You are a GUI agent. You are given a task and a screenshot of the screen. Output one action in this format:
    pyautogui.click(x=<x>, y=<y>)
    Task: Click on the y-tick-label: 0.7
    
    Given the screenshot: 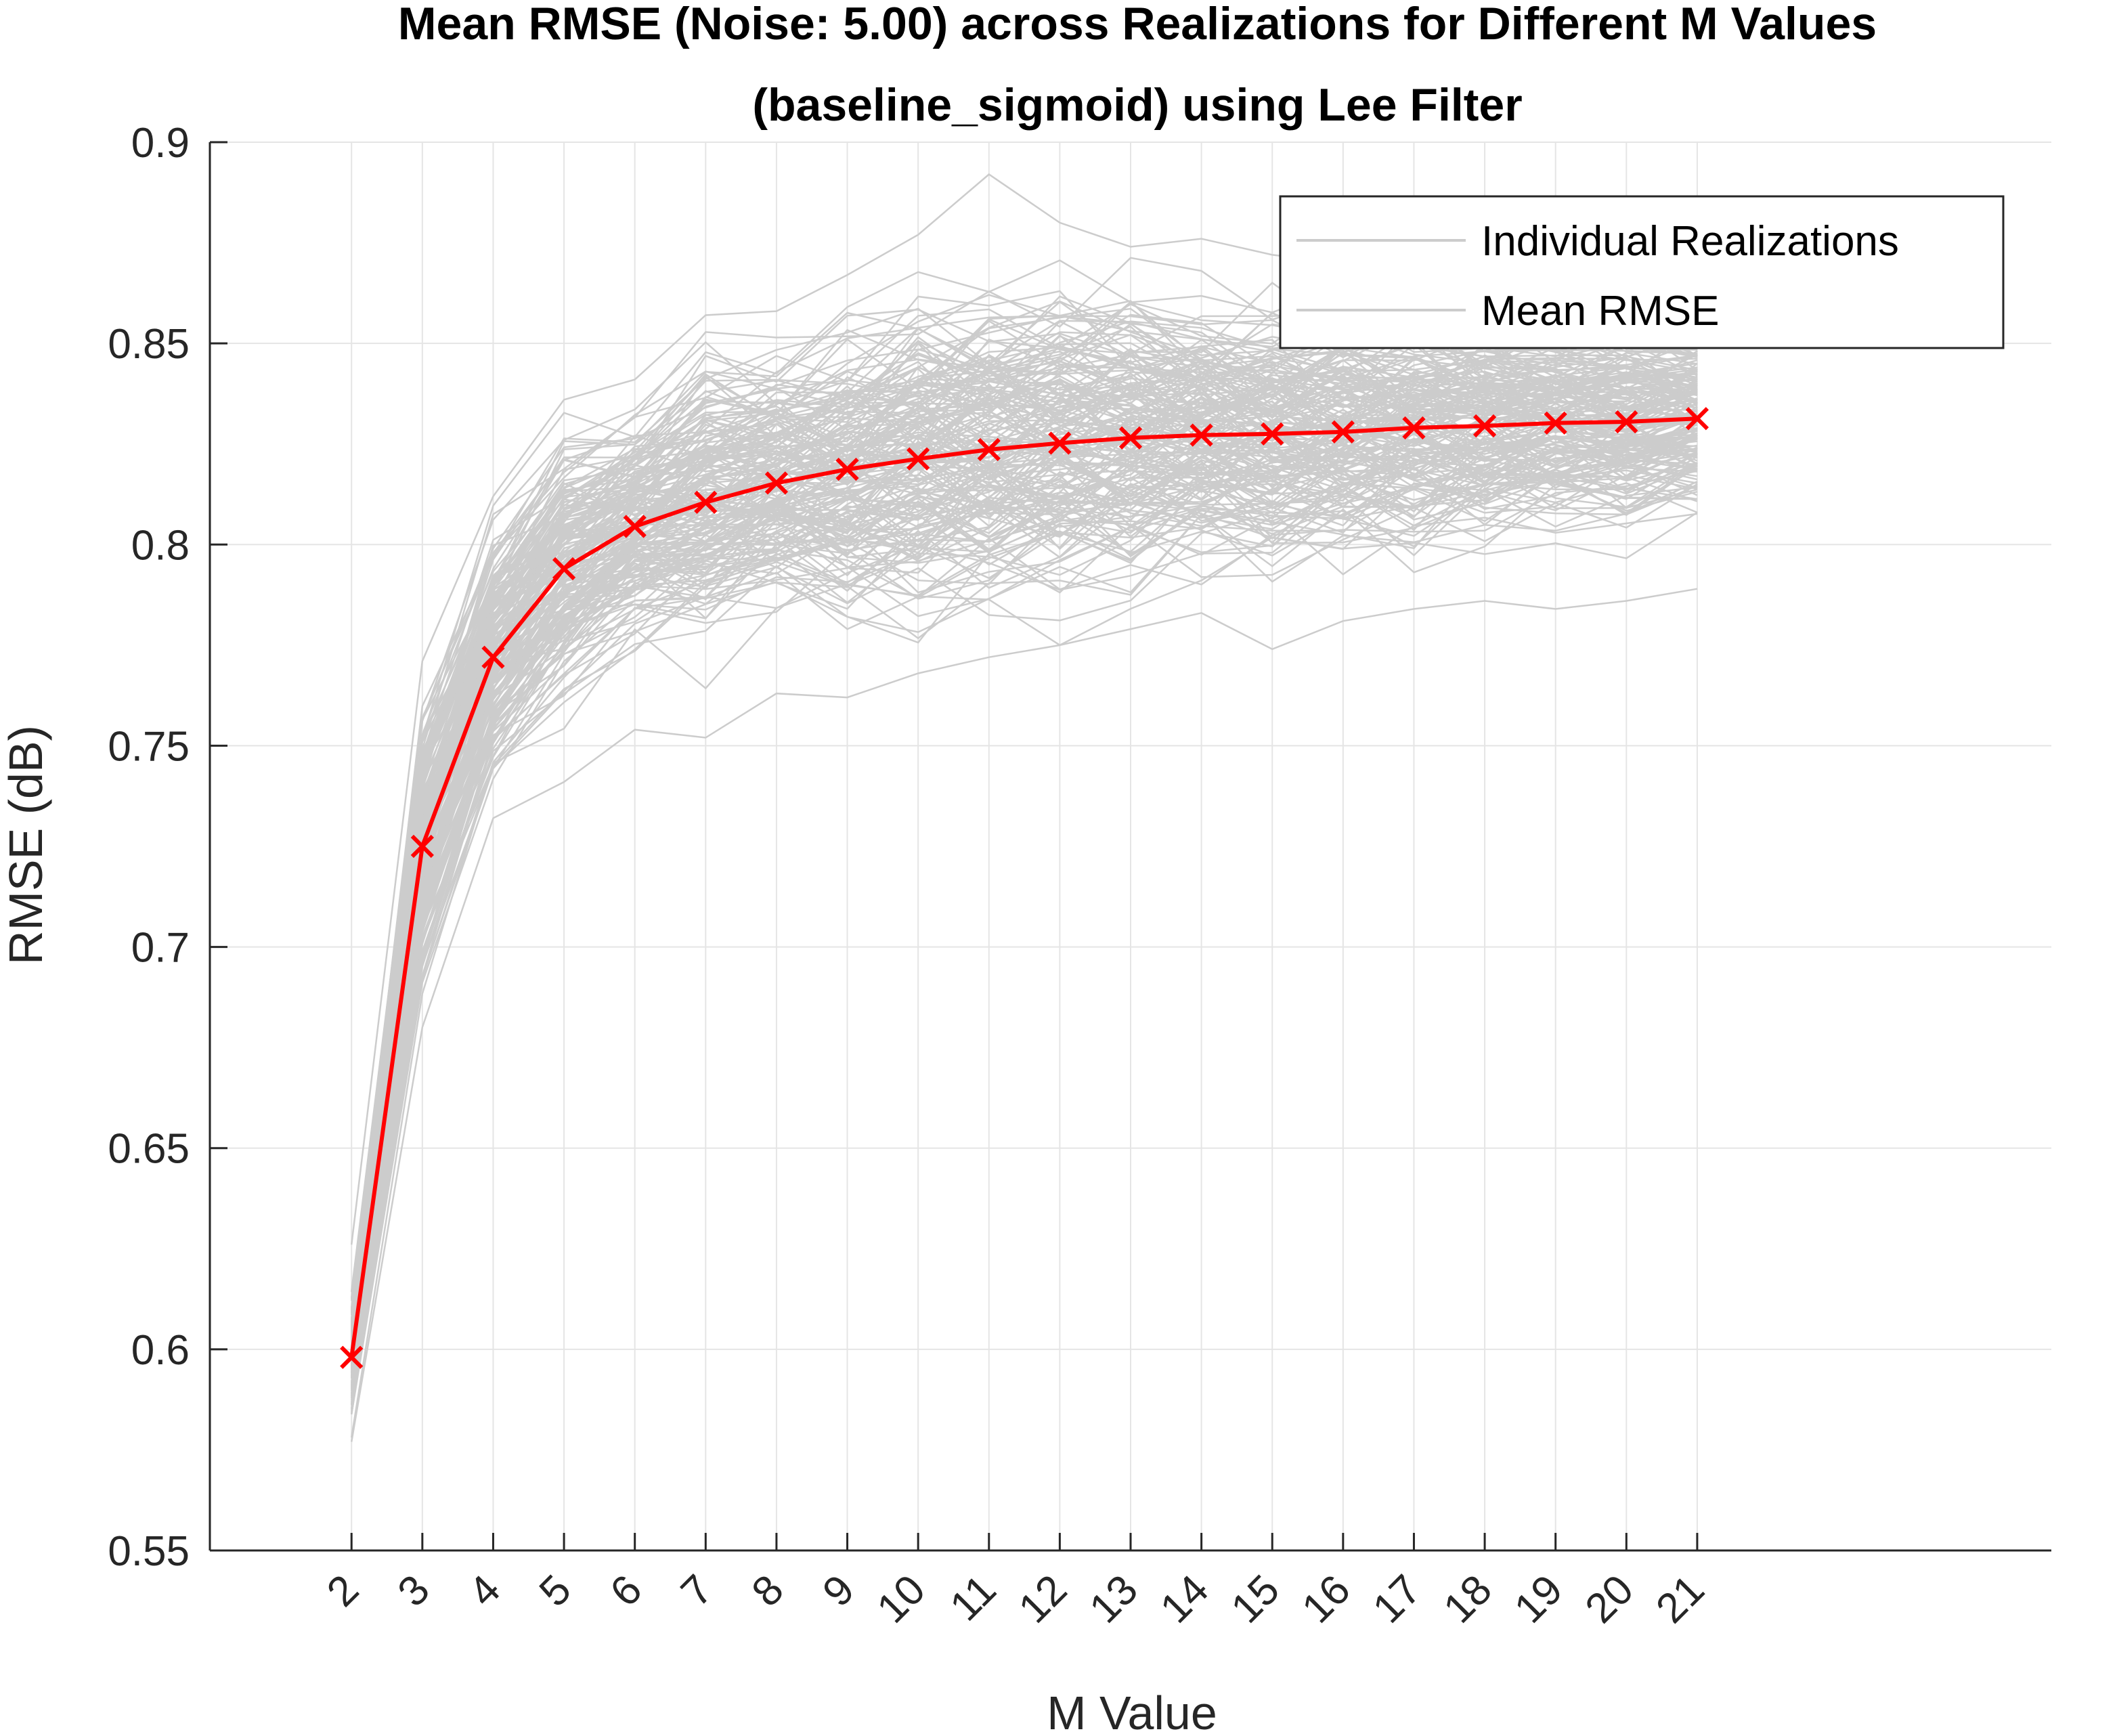 What is the action you would take?
    pyautogui.click(x=160, y=948)
    